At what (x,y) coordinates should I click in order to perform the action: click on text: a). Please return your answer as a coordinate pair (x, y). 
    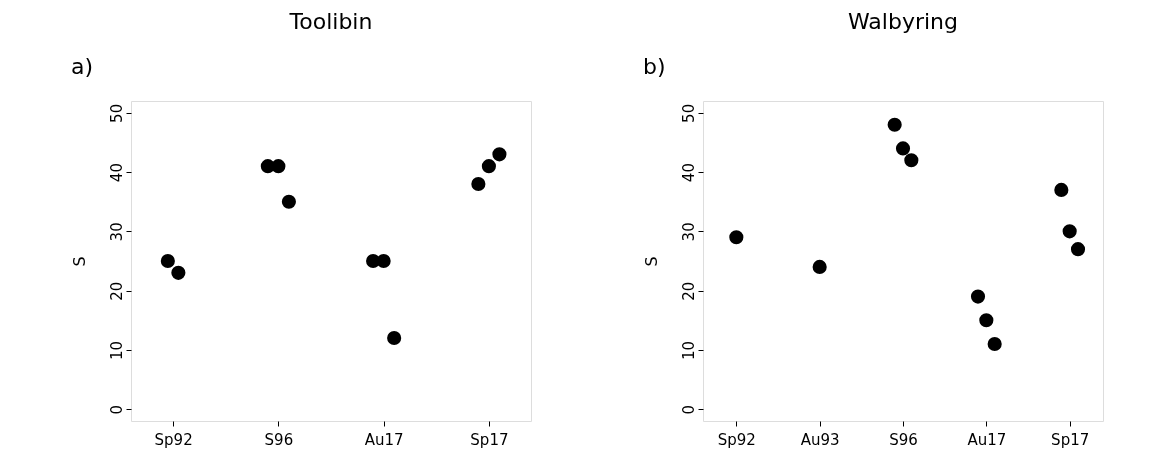
    Looking at the image, I should click on (82, 66).